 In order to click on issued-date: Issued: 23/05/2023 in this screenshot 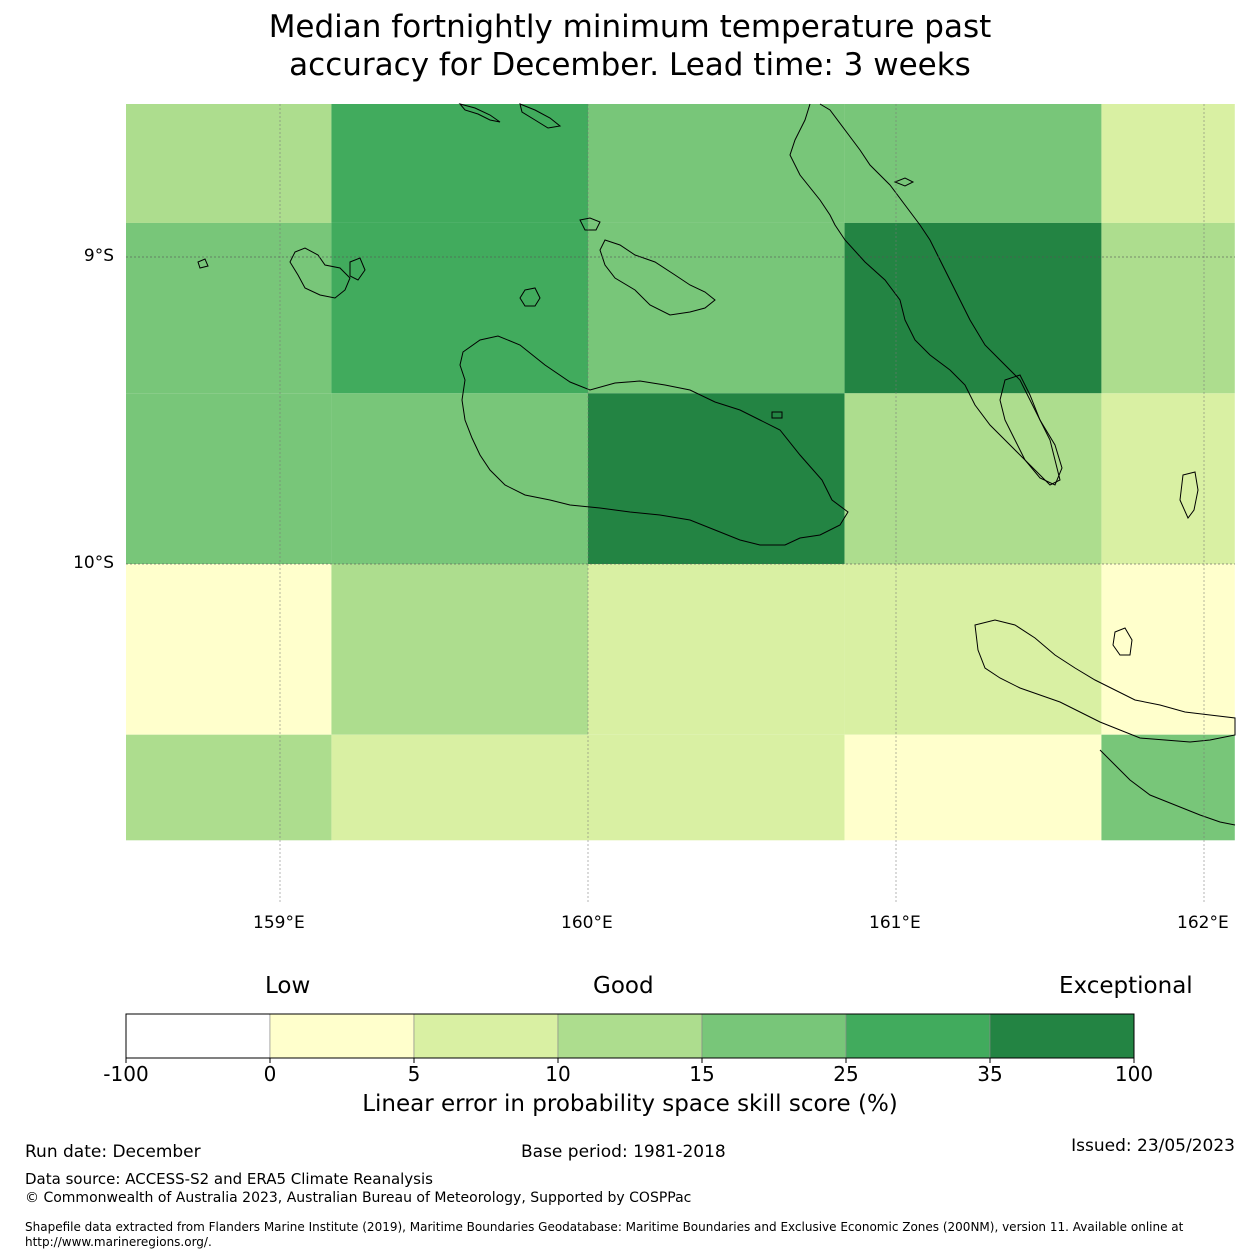, I will do `click(1153, 1146)`.